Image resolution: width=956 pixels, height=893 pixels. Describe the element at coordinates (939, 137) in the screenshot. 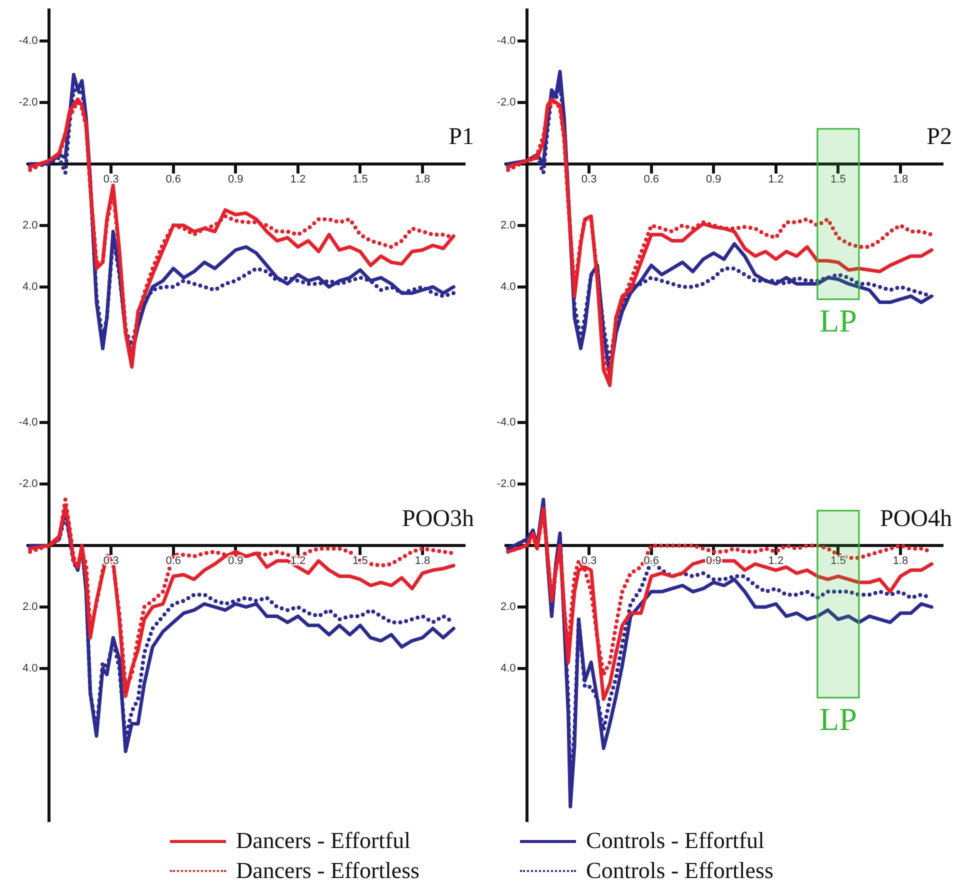

I see `text: P2` at that location.